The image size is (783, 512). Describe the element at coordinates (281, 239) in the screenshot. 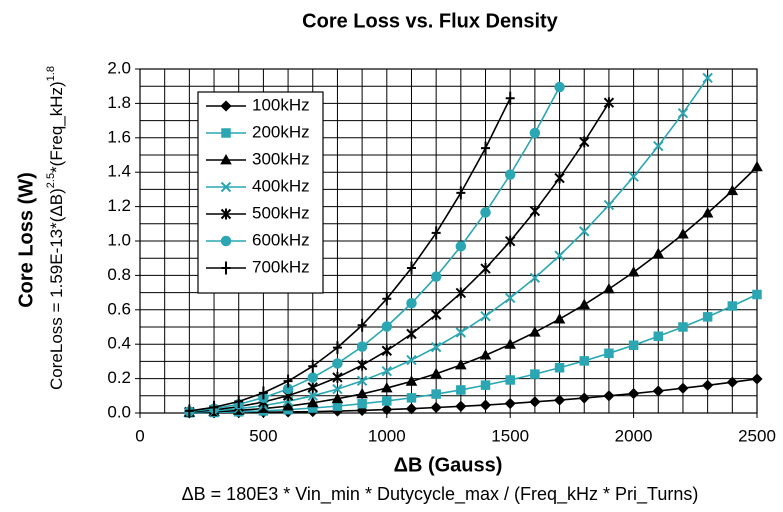

I see `legend-label: 600kHz` at that location.